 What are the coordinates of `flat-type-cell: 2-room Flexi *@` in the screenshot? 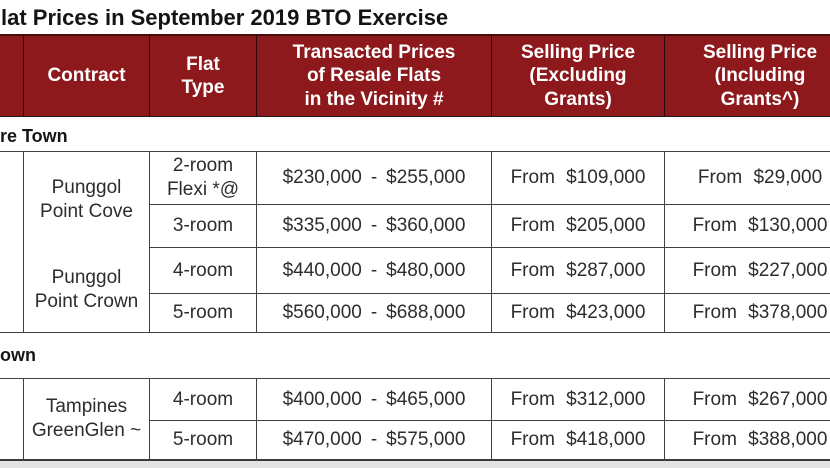 It's located at (203, 178).